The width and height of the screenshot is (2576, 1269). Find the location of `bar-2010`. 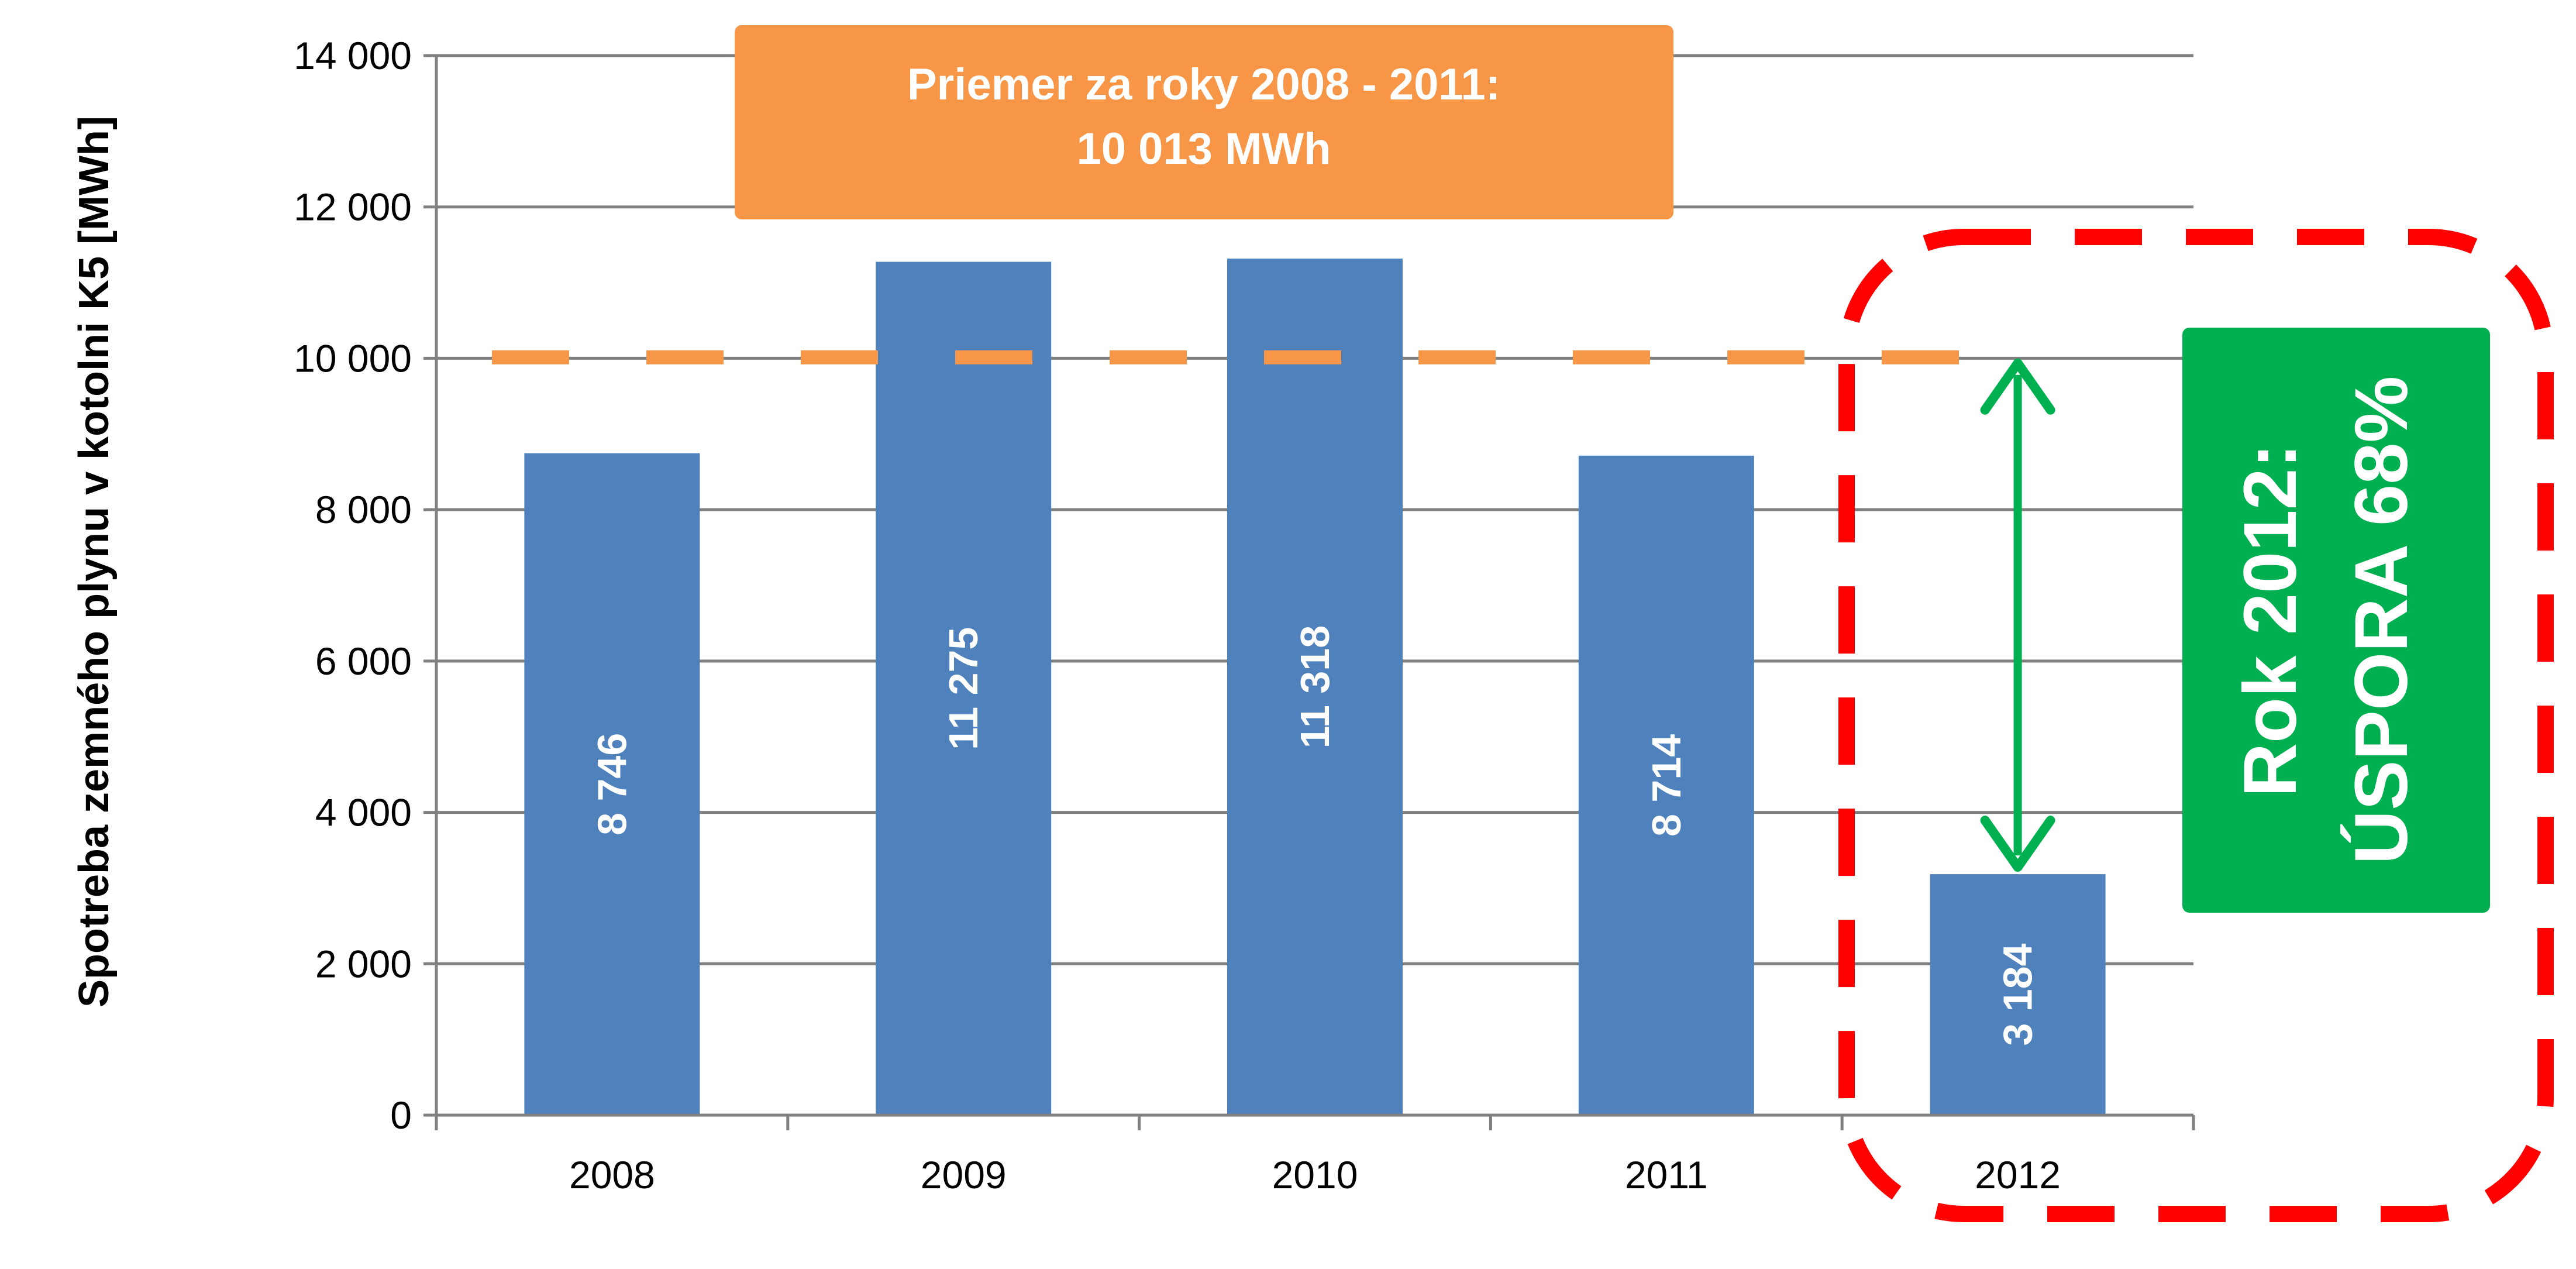

bar-2010 is located at coordinates (1315, 687).